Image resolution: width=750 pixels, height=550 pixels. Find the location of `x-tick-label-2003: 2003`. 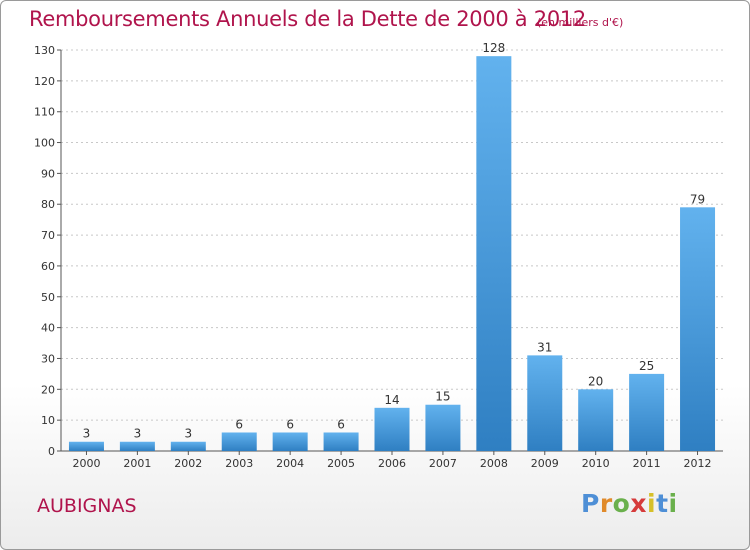

x-tick-label-2003: 2003 is located at coordinates (239, 463).